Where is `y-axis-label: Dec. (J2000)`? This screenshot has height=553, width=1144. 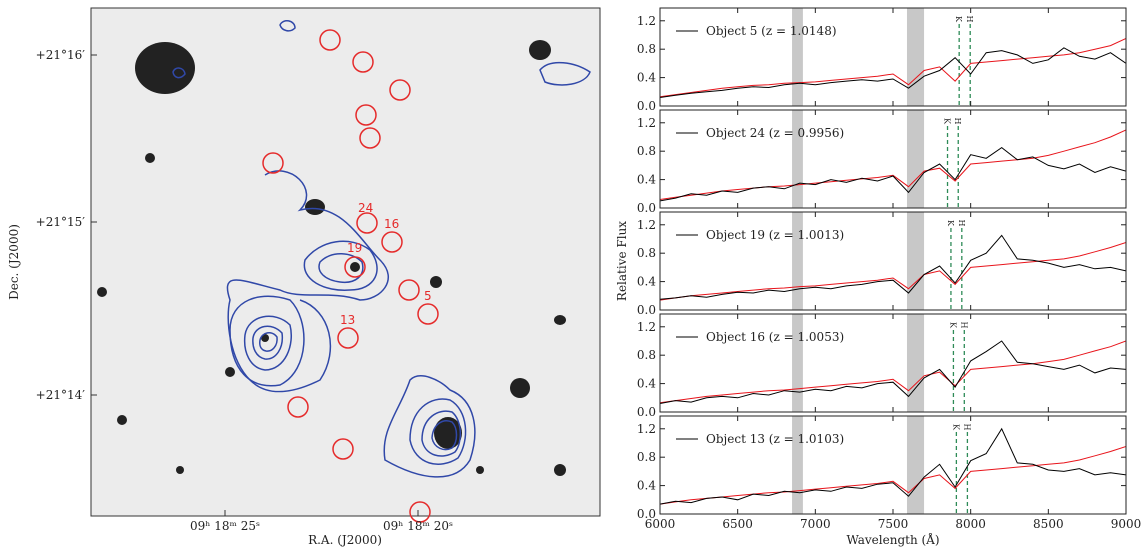
y-axis-label: Dec. (J2000) is located at coordinates (14, 262).